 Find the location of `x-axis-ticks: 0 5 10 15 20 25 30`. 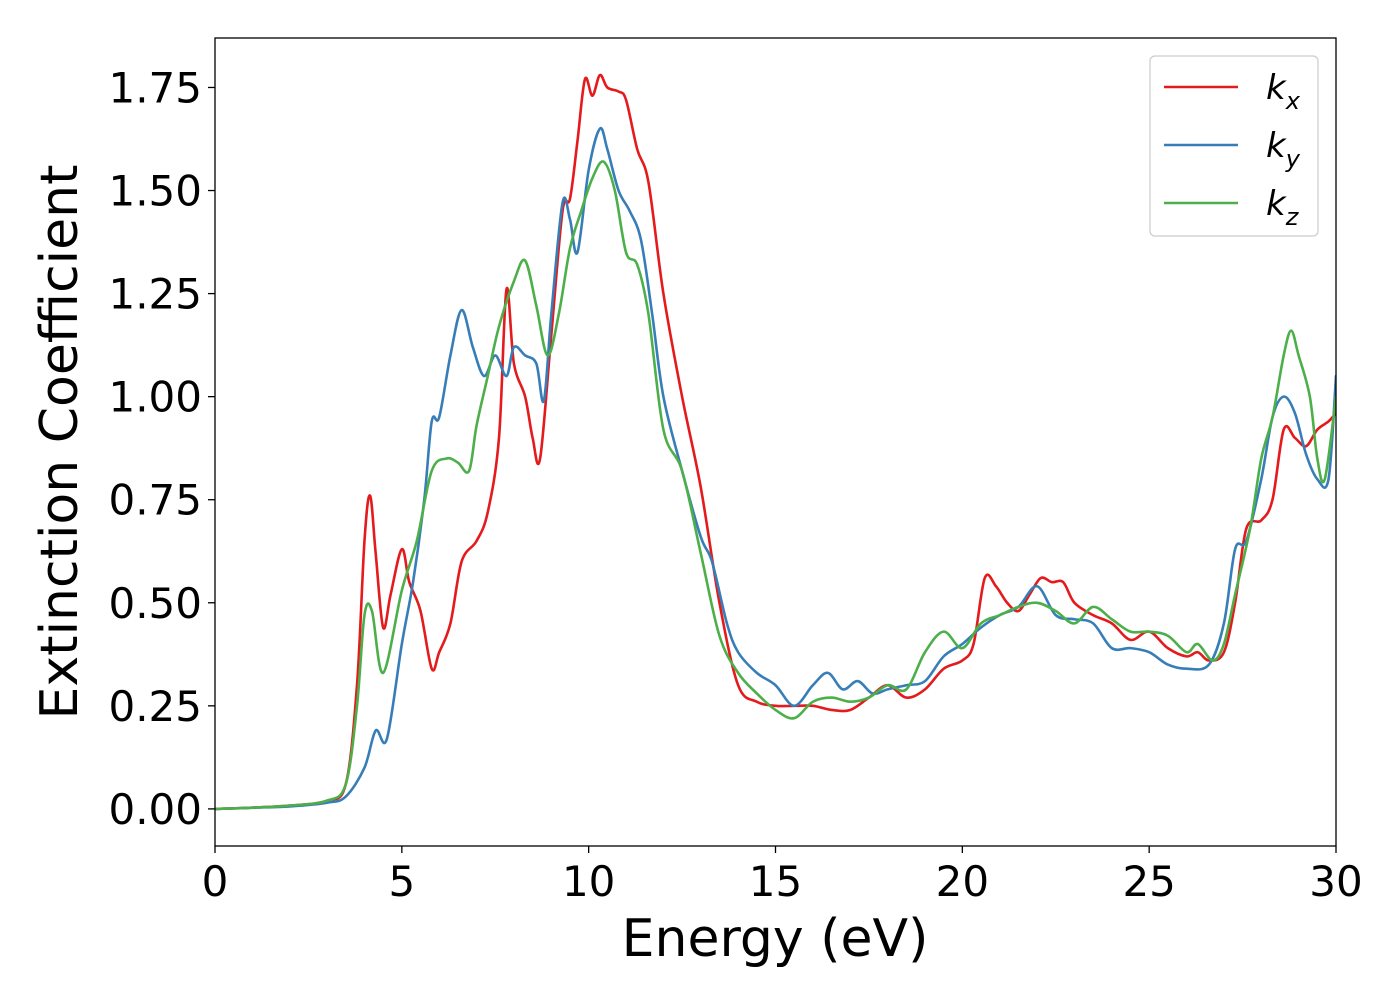

x-axis-ticks: 0 5 10 15 20 25 30 is located at coordinates (782, 876).